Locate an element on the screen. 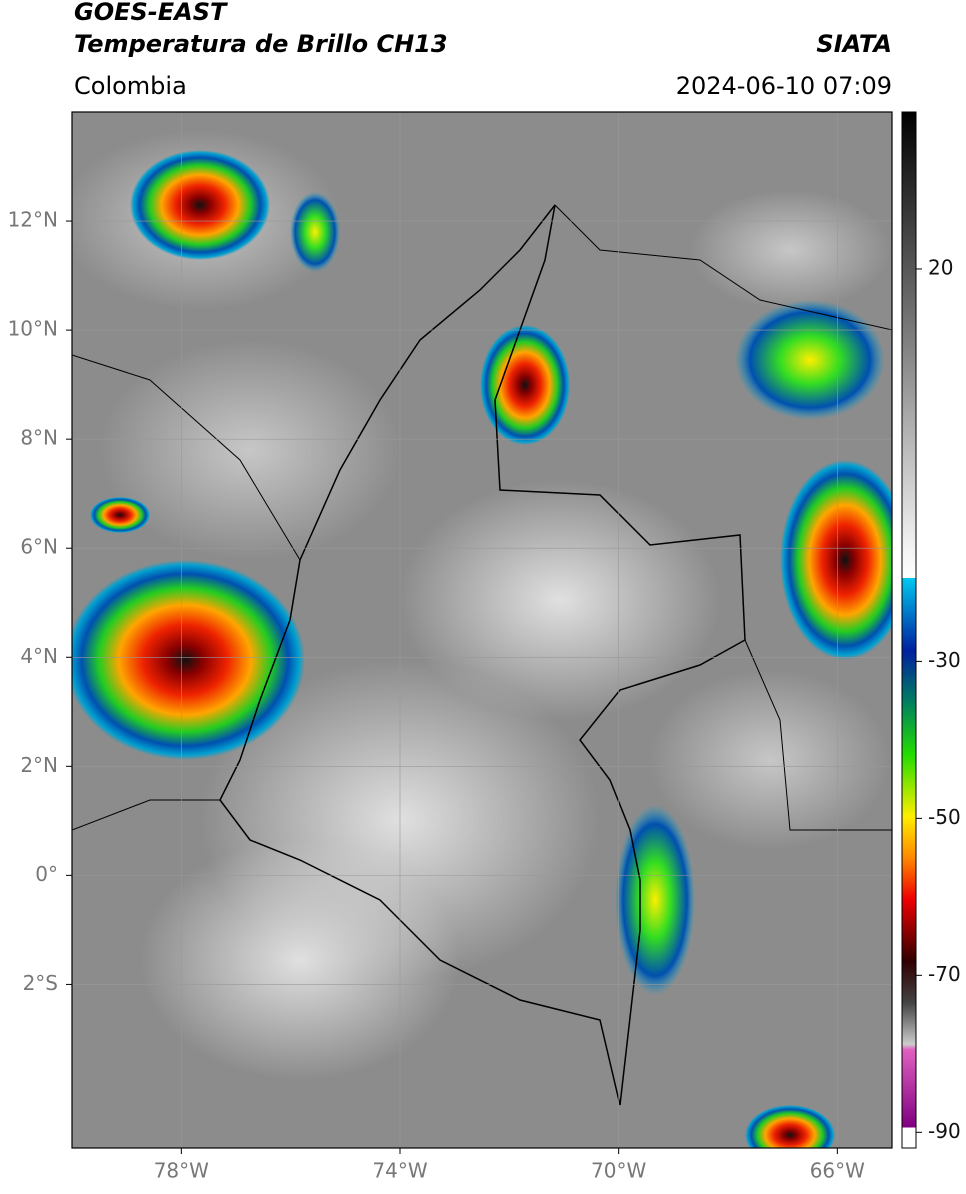 The height and width of the screenshot is (1194, 966). colorbar is located at coordinates (909, 630).